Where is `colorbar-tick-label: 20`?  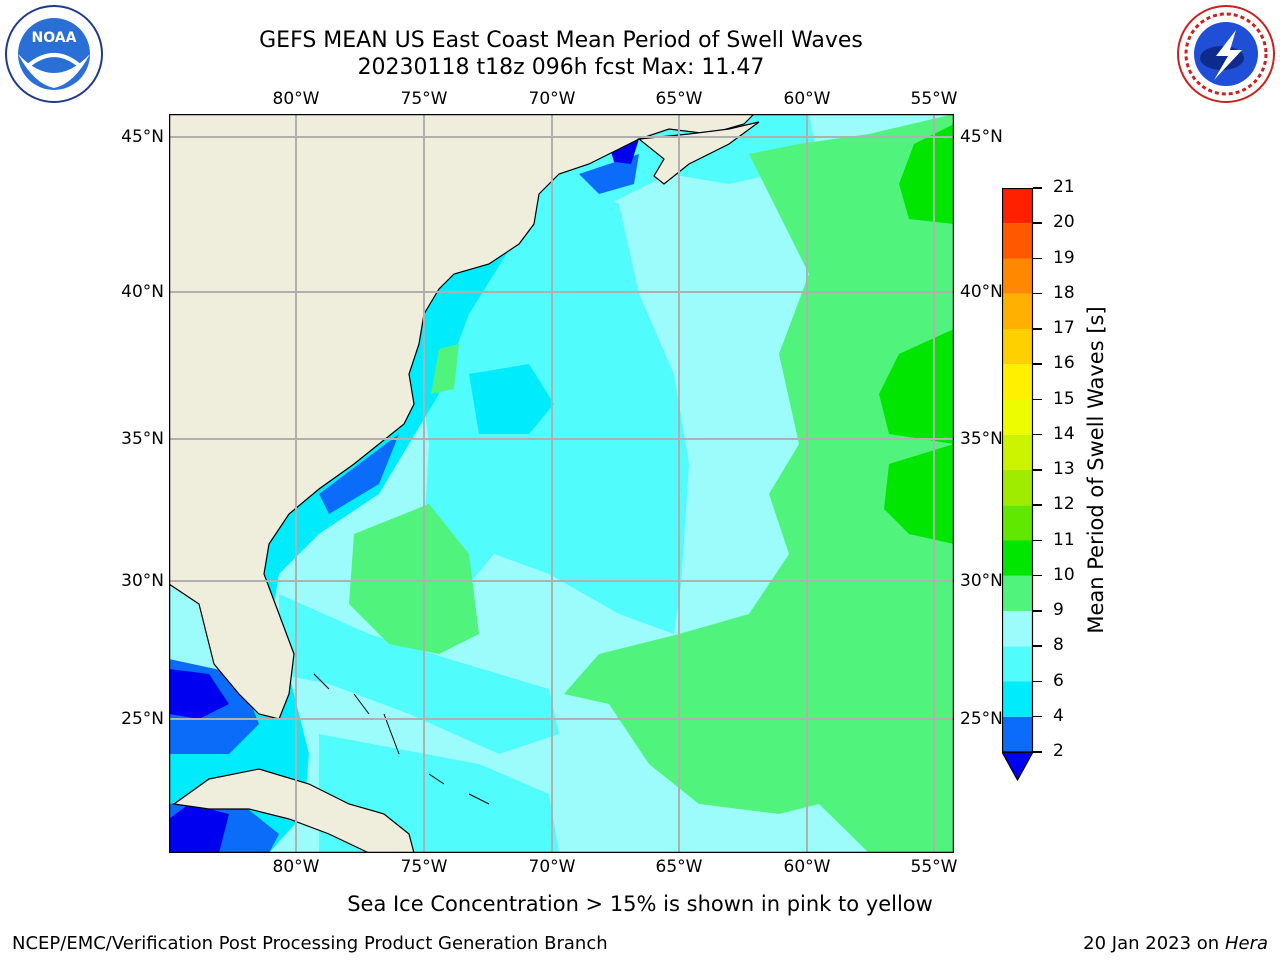 colorbar-tick-label: 20 is located at coordinates (1064, 222).